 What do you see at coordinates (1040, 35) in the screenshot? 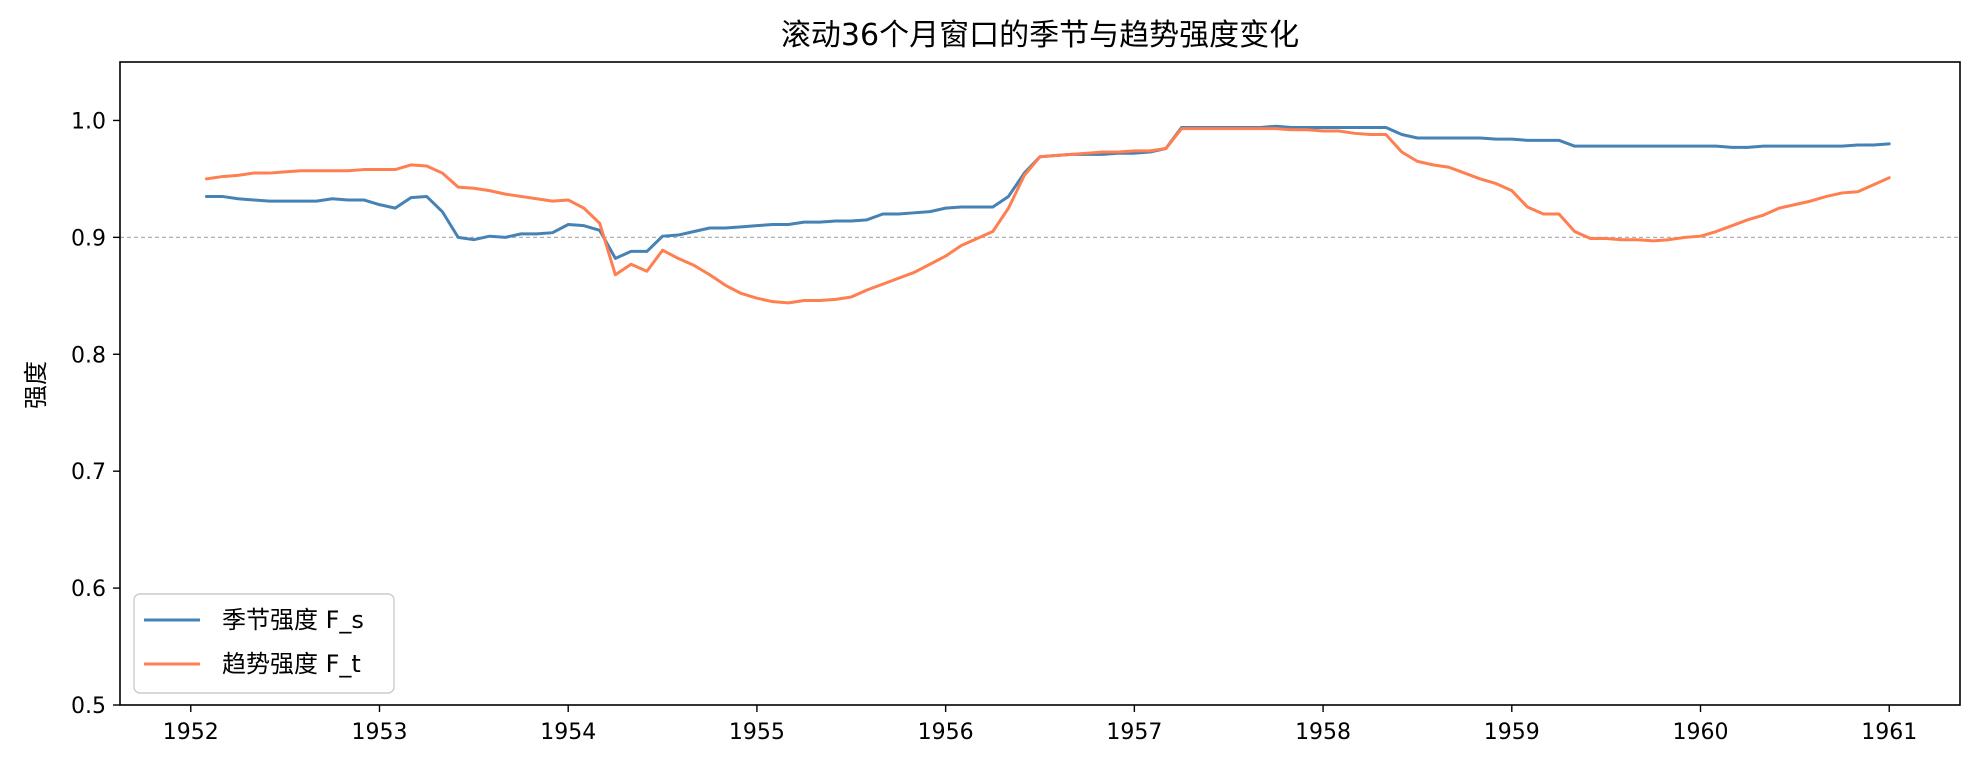
I see `chart-title: 滚动36个月窗口的季节与趋势强度变化` at bounding box center [1040, 35].